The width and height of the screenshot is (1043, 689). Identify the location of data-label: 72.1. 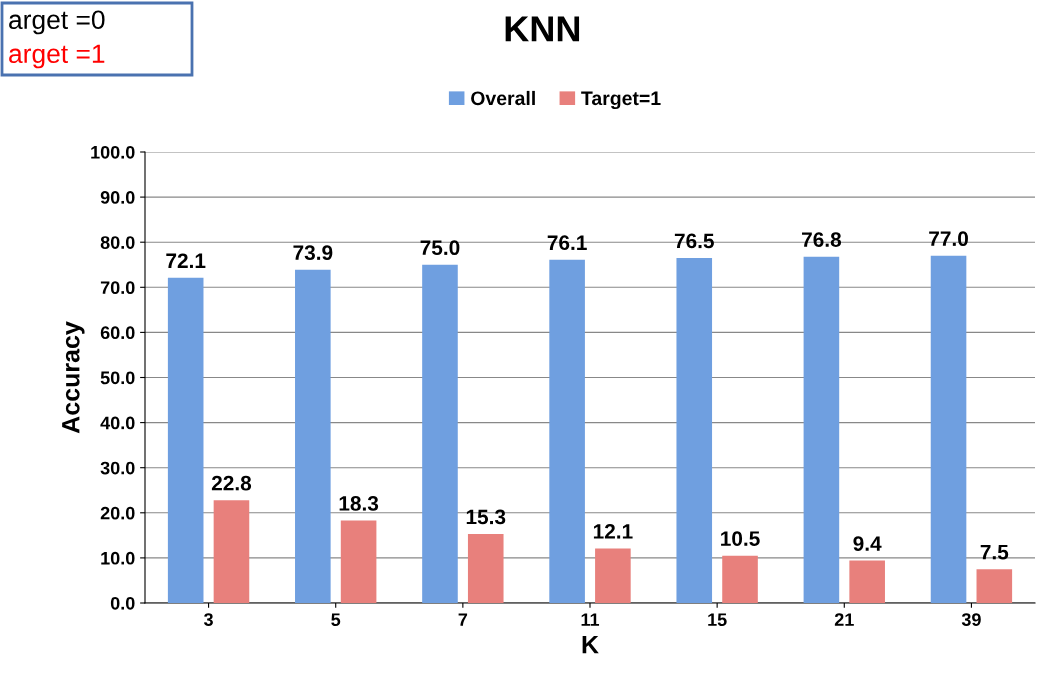
(186, 260).